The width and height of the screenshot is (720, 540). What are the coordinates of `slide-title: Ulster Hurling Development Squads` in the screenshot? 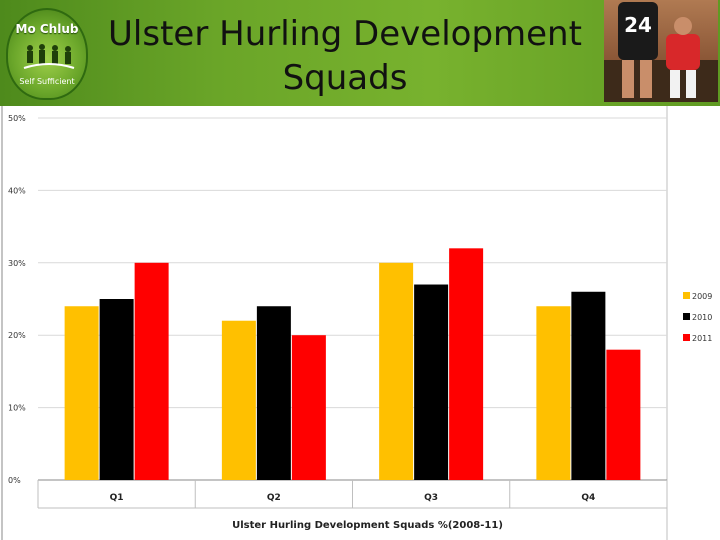 It's located at (345, 56).